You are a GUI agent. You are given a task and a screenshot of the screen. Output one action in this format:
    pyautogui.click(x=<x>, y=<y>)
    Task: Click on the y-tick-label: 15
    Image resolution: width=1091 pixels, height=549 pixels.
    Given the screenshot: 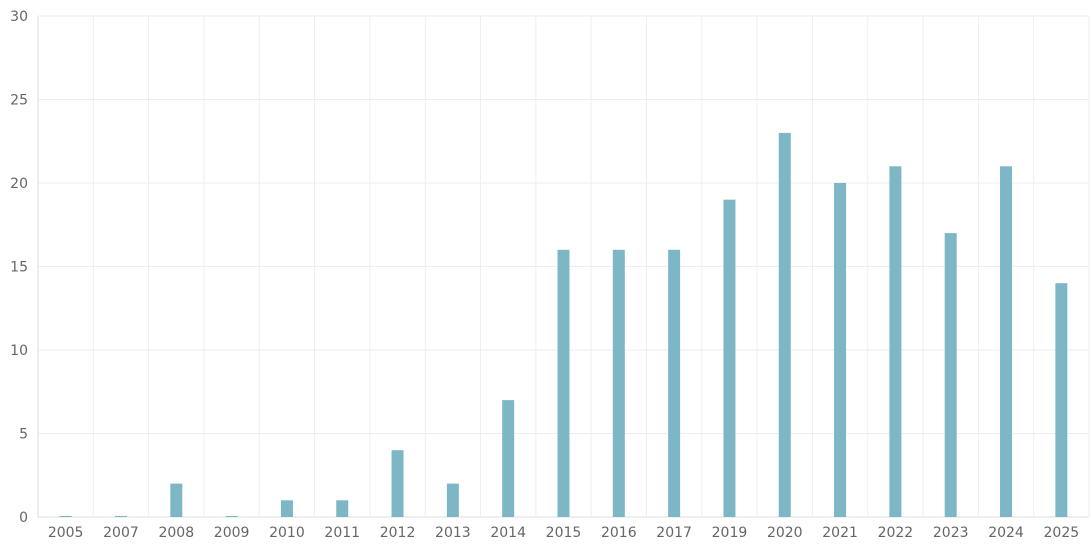 What is the action you would take?
    pyautogui.click(x=19, y=268)
    